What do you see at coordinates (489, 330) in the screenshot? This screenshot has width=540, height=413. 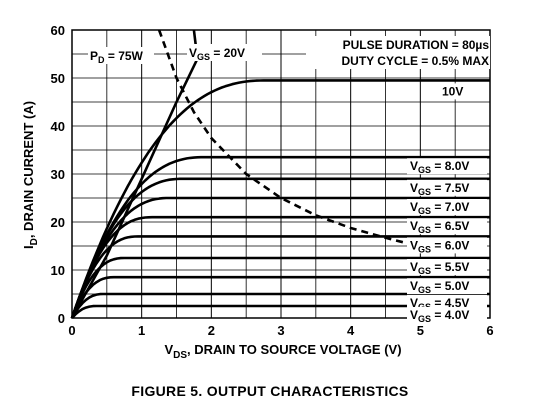 I see `x-tick-label: 6` at bounding box center [489, 330].